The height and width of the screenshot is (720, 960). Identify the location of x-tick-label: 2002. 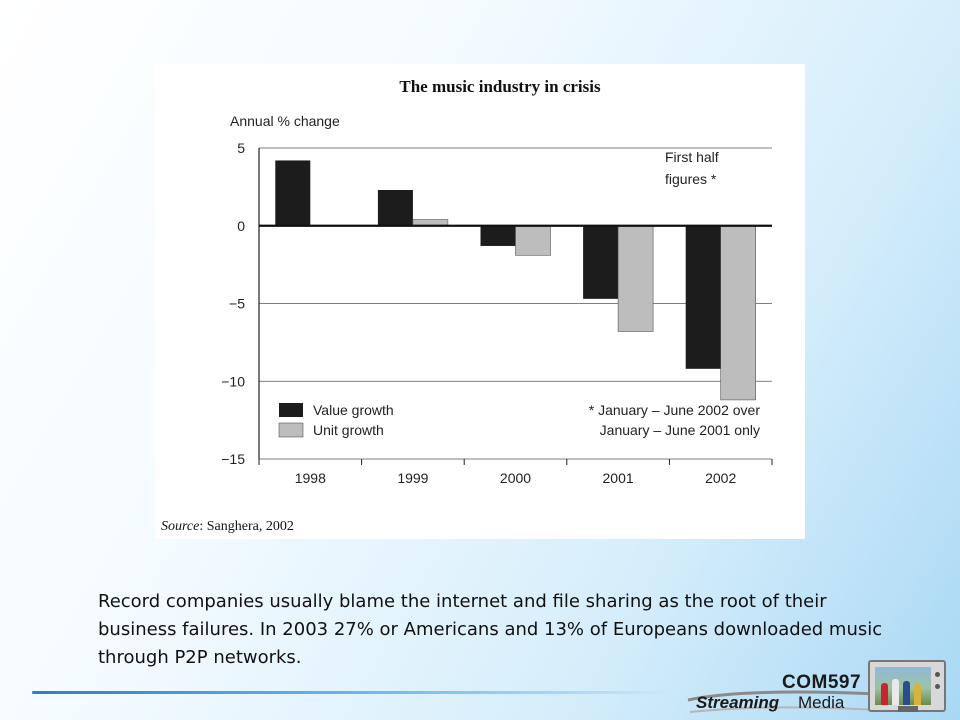
(720, 478).